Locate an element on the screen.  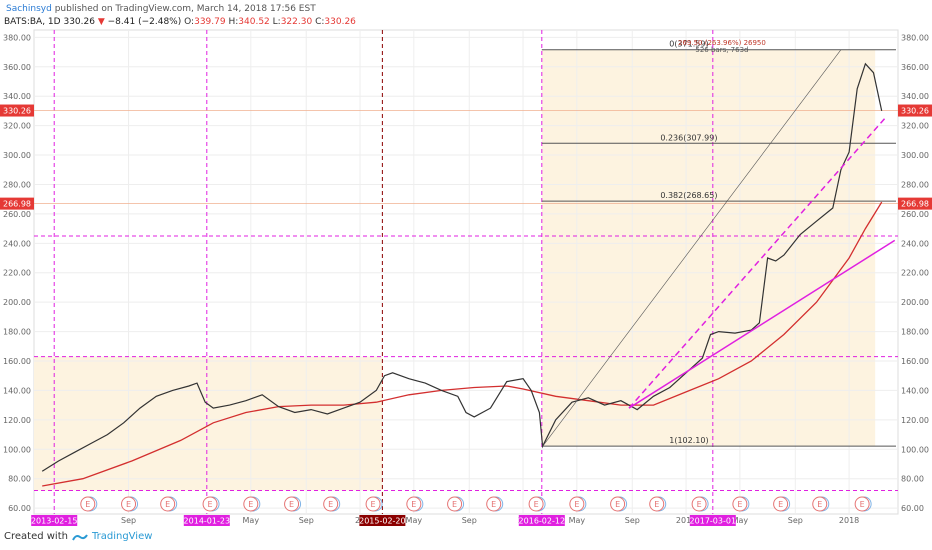
price-axis-badge-right is located at coordinates (915, 110).